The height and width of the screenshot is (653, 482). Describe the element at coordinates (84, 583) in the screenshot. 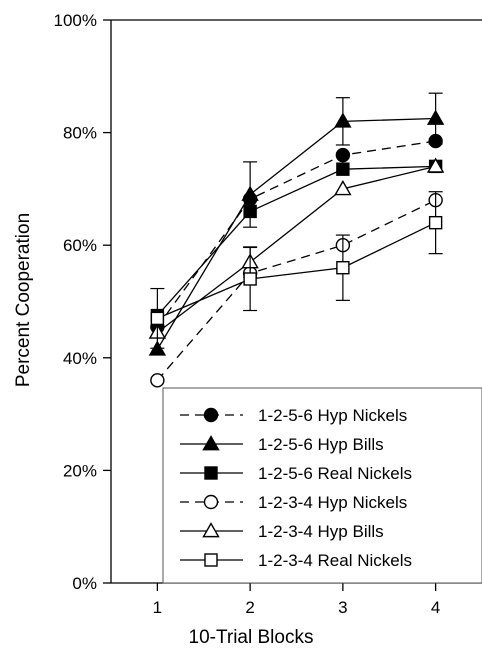

I see `y-tick-label: 0%` at that location.